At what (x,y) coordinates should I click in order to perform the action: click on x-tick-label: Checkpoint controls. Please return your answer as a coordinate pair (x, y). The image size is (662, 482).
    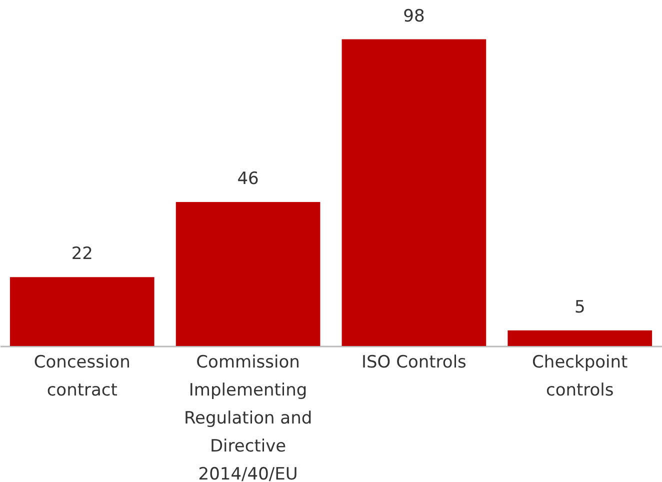
    Looking at the image, I should click on (580, 376).